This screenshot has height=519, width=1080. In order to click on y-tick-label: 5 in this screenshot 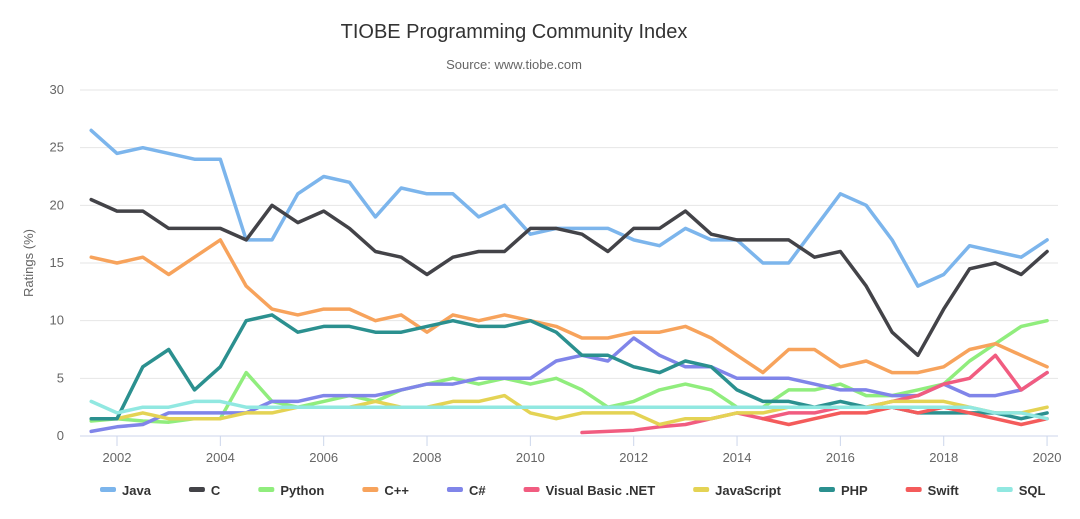, I will do `click(60, 377)`.